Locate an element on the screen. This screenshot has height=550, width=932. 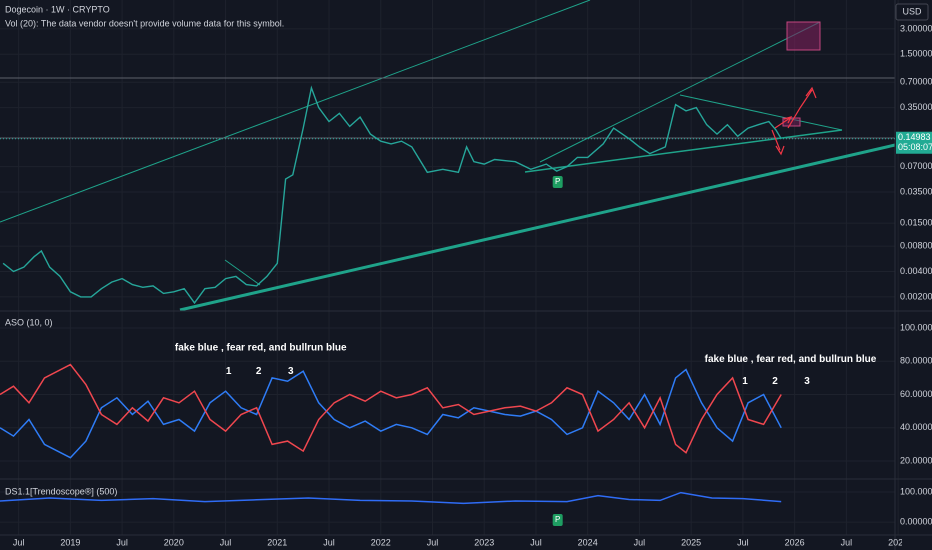
y-tick-label: 0.70000 is located at coordinates (916, 82).